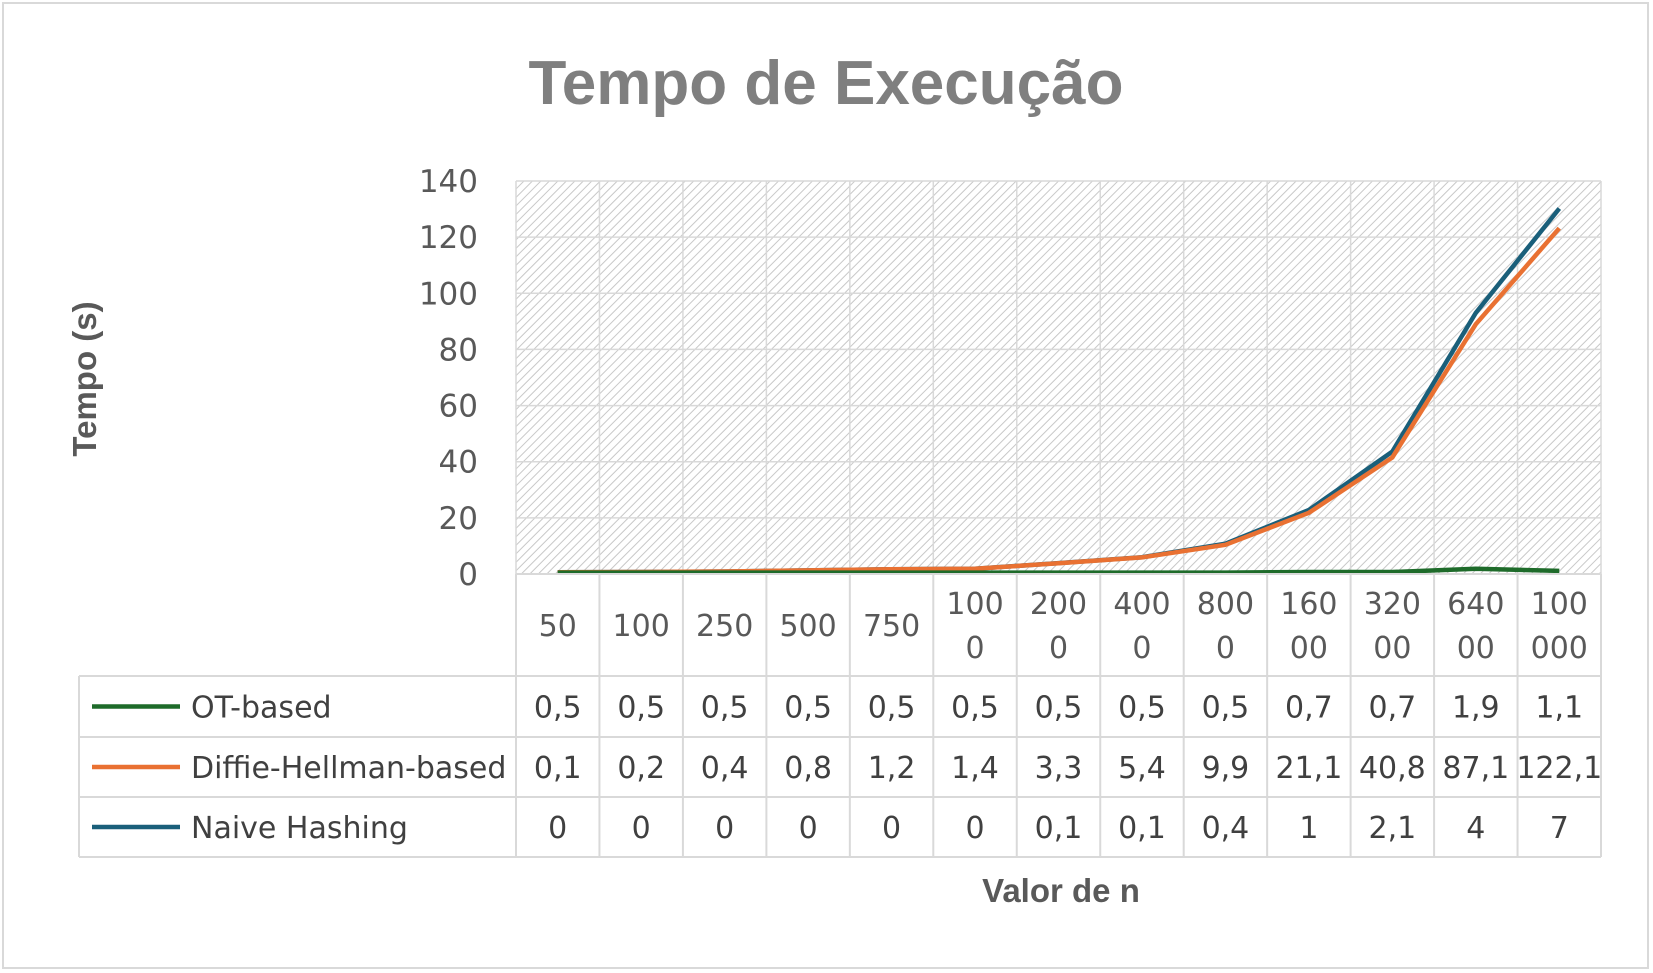  I want to click on legend-label: OT-based, so click(261, 708).